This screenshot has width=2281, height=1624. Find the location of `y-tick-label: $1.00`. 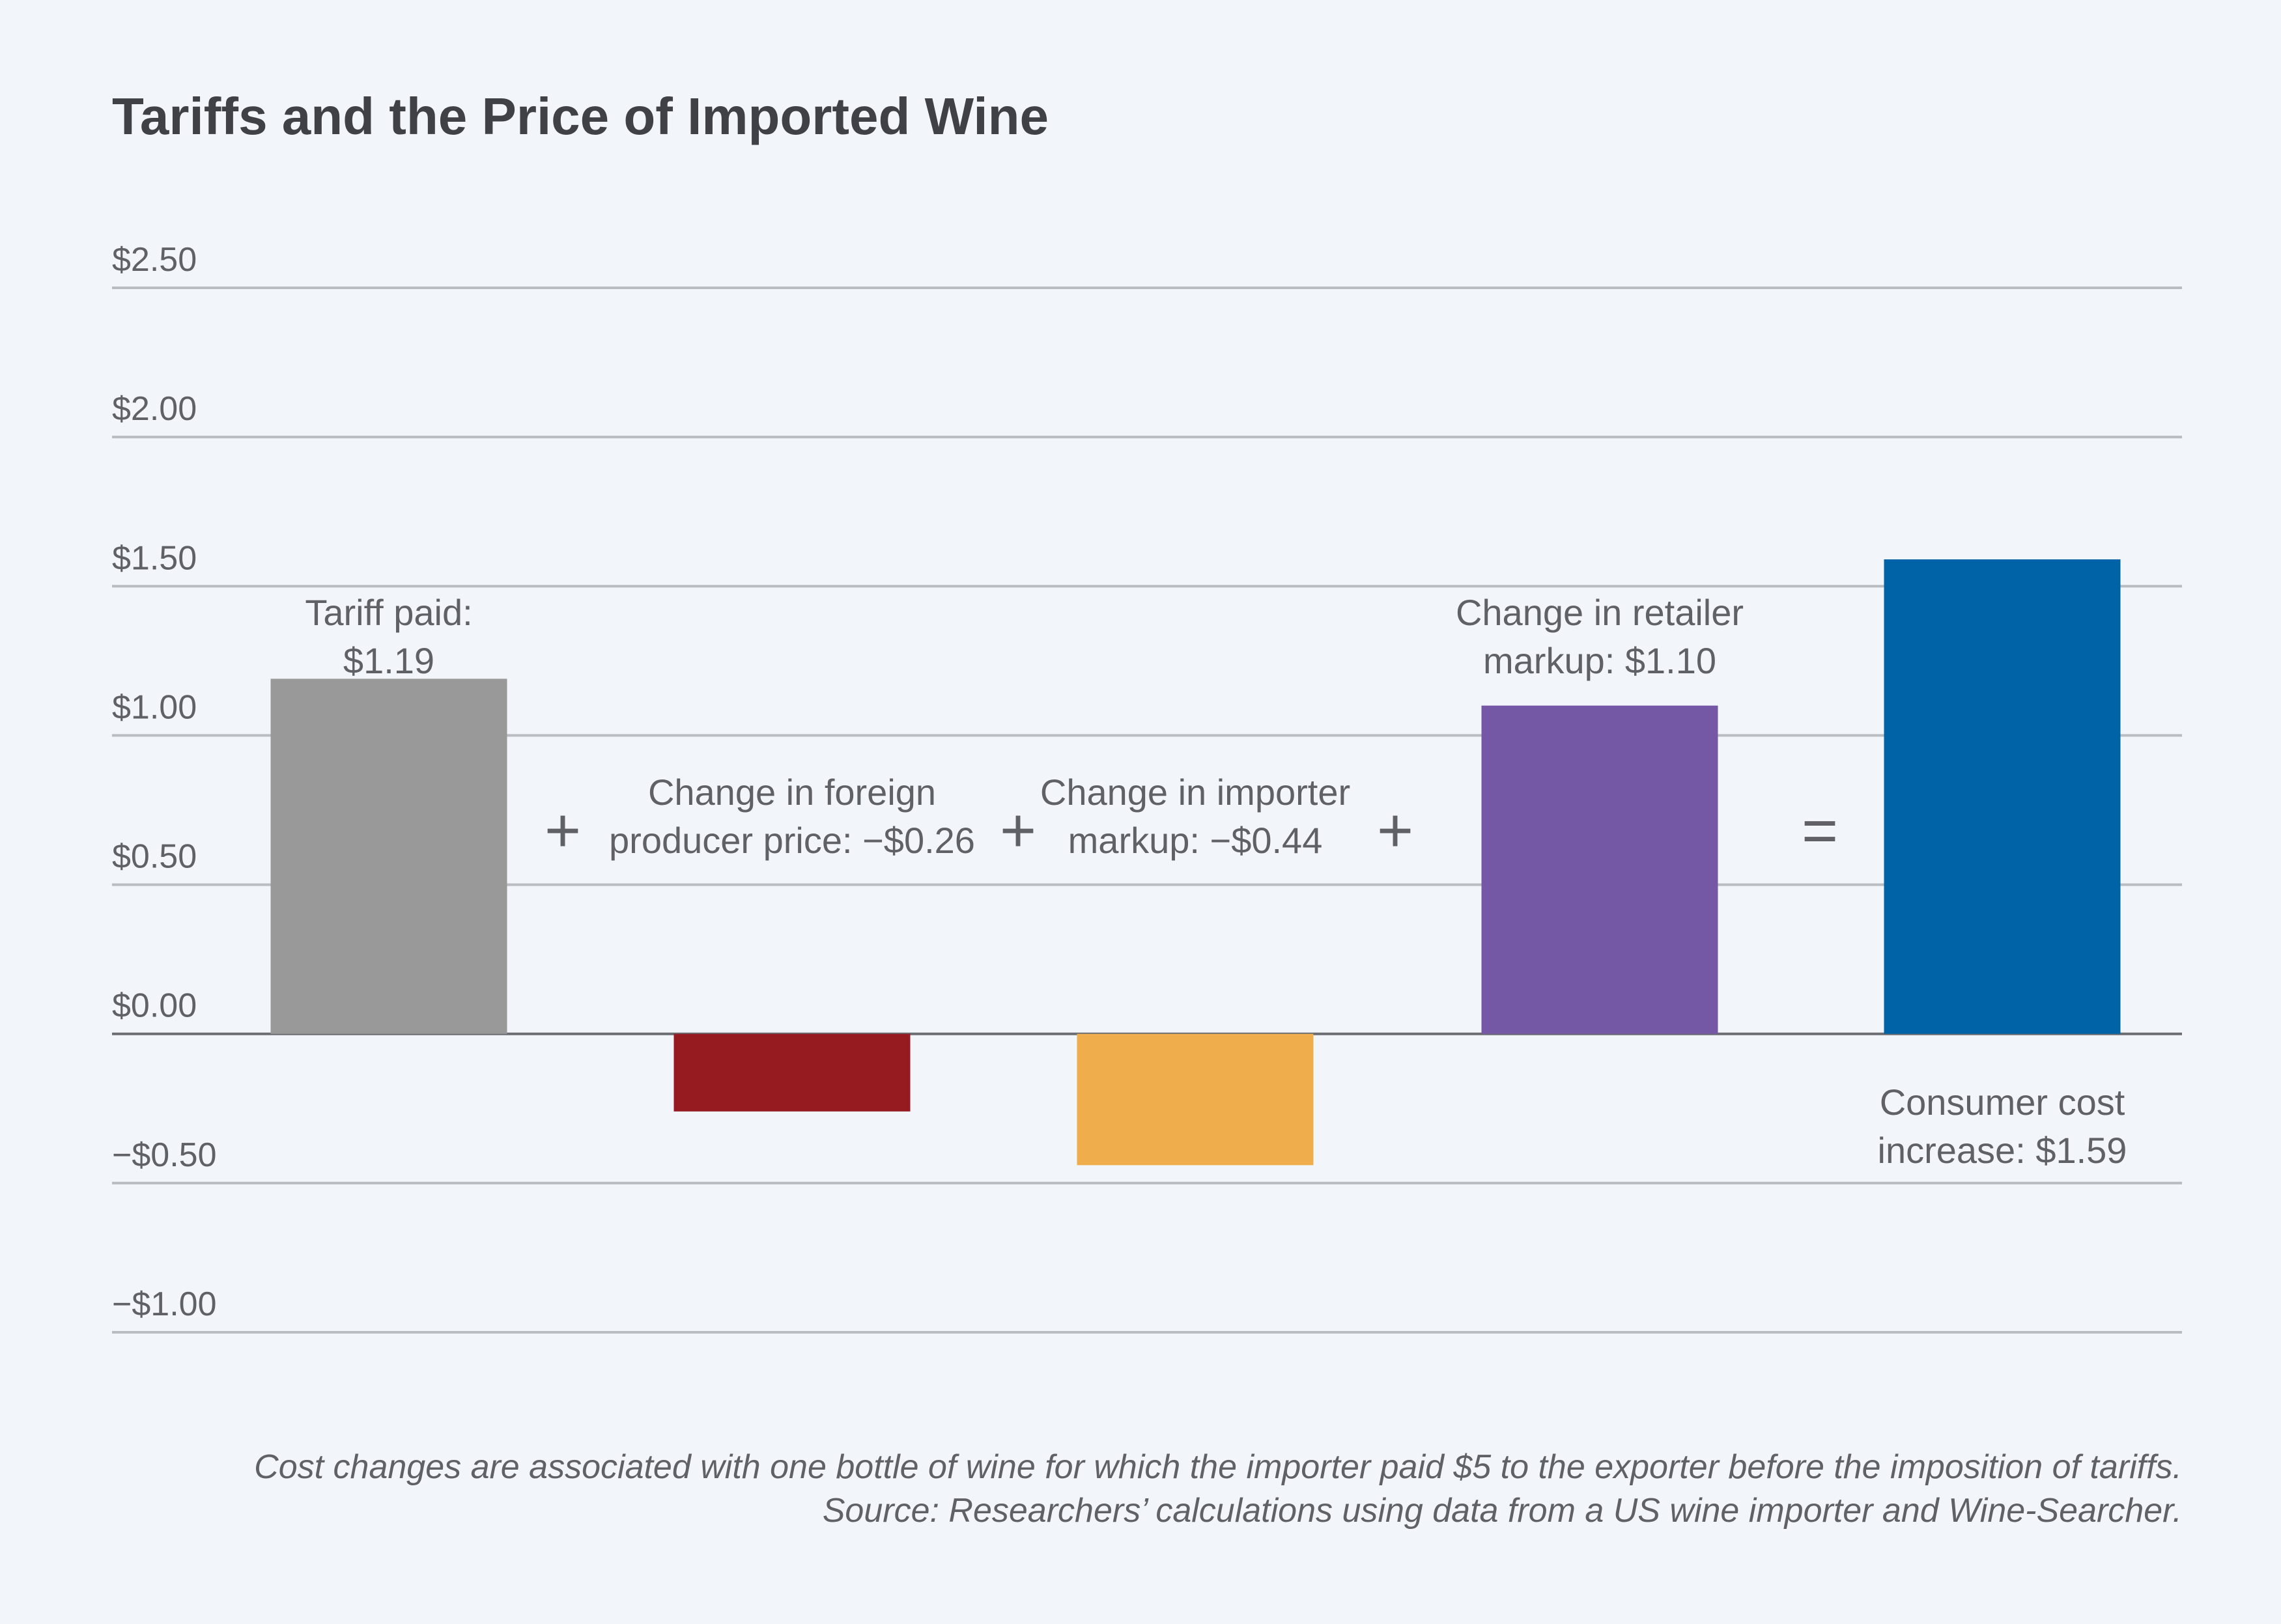

y-tick-label: $1.00 is located at coordinates (154, 707).